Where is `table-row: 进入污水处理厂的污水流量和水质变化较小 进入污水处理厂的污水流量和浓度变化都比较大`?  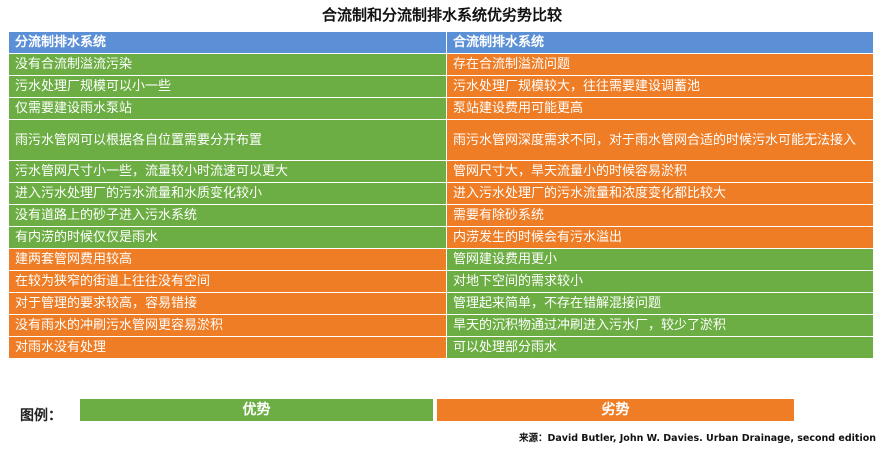
table-row: 进入污水处理厂的污水流量和水质变化较小 进入污水处理厂的污水流量和浓度变化都比较大 is located at coordinates (441, 193).